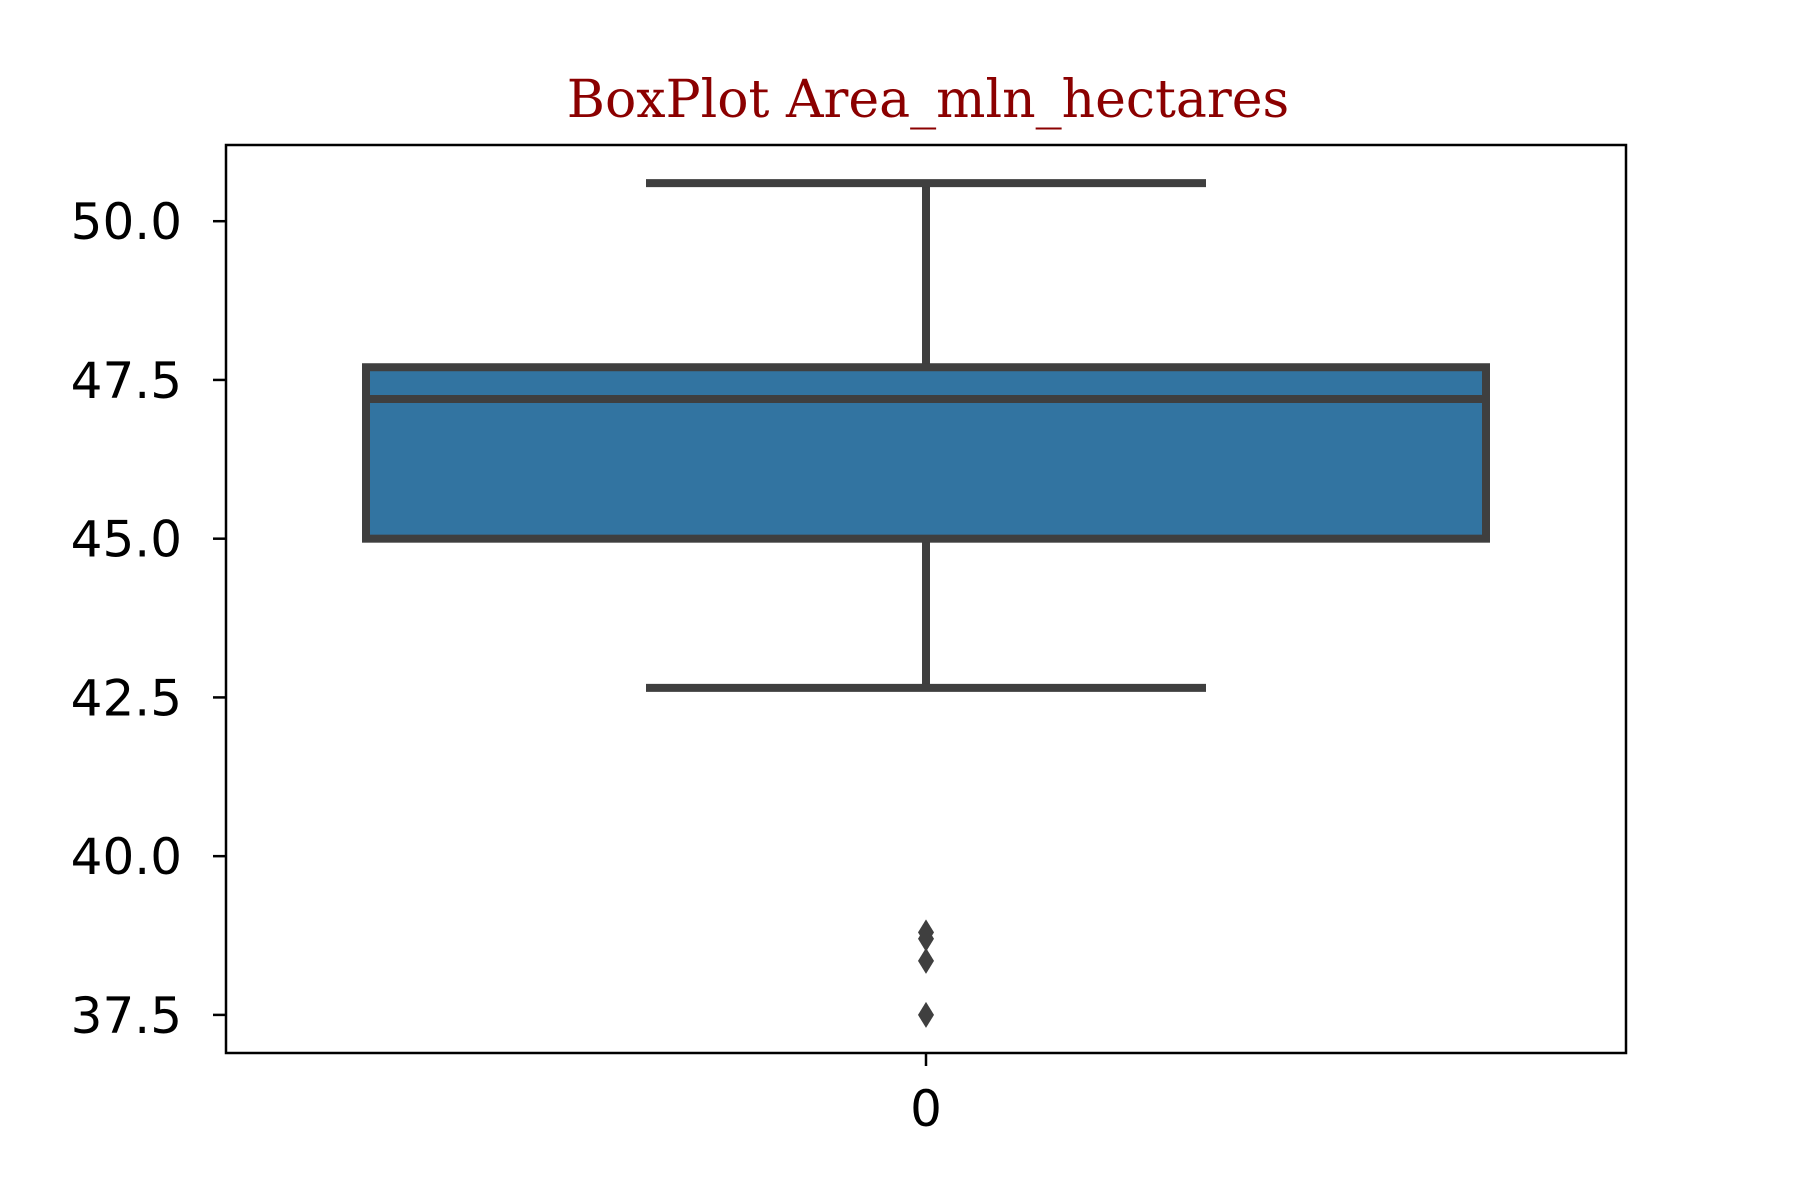 Image resolution: width=1800 pixels, height=1200 pixels. Describe the element at coordinates (928, 100) in the screenshot. I see `chart-title: BoxPlot Area_mln_hectares` at that location.